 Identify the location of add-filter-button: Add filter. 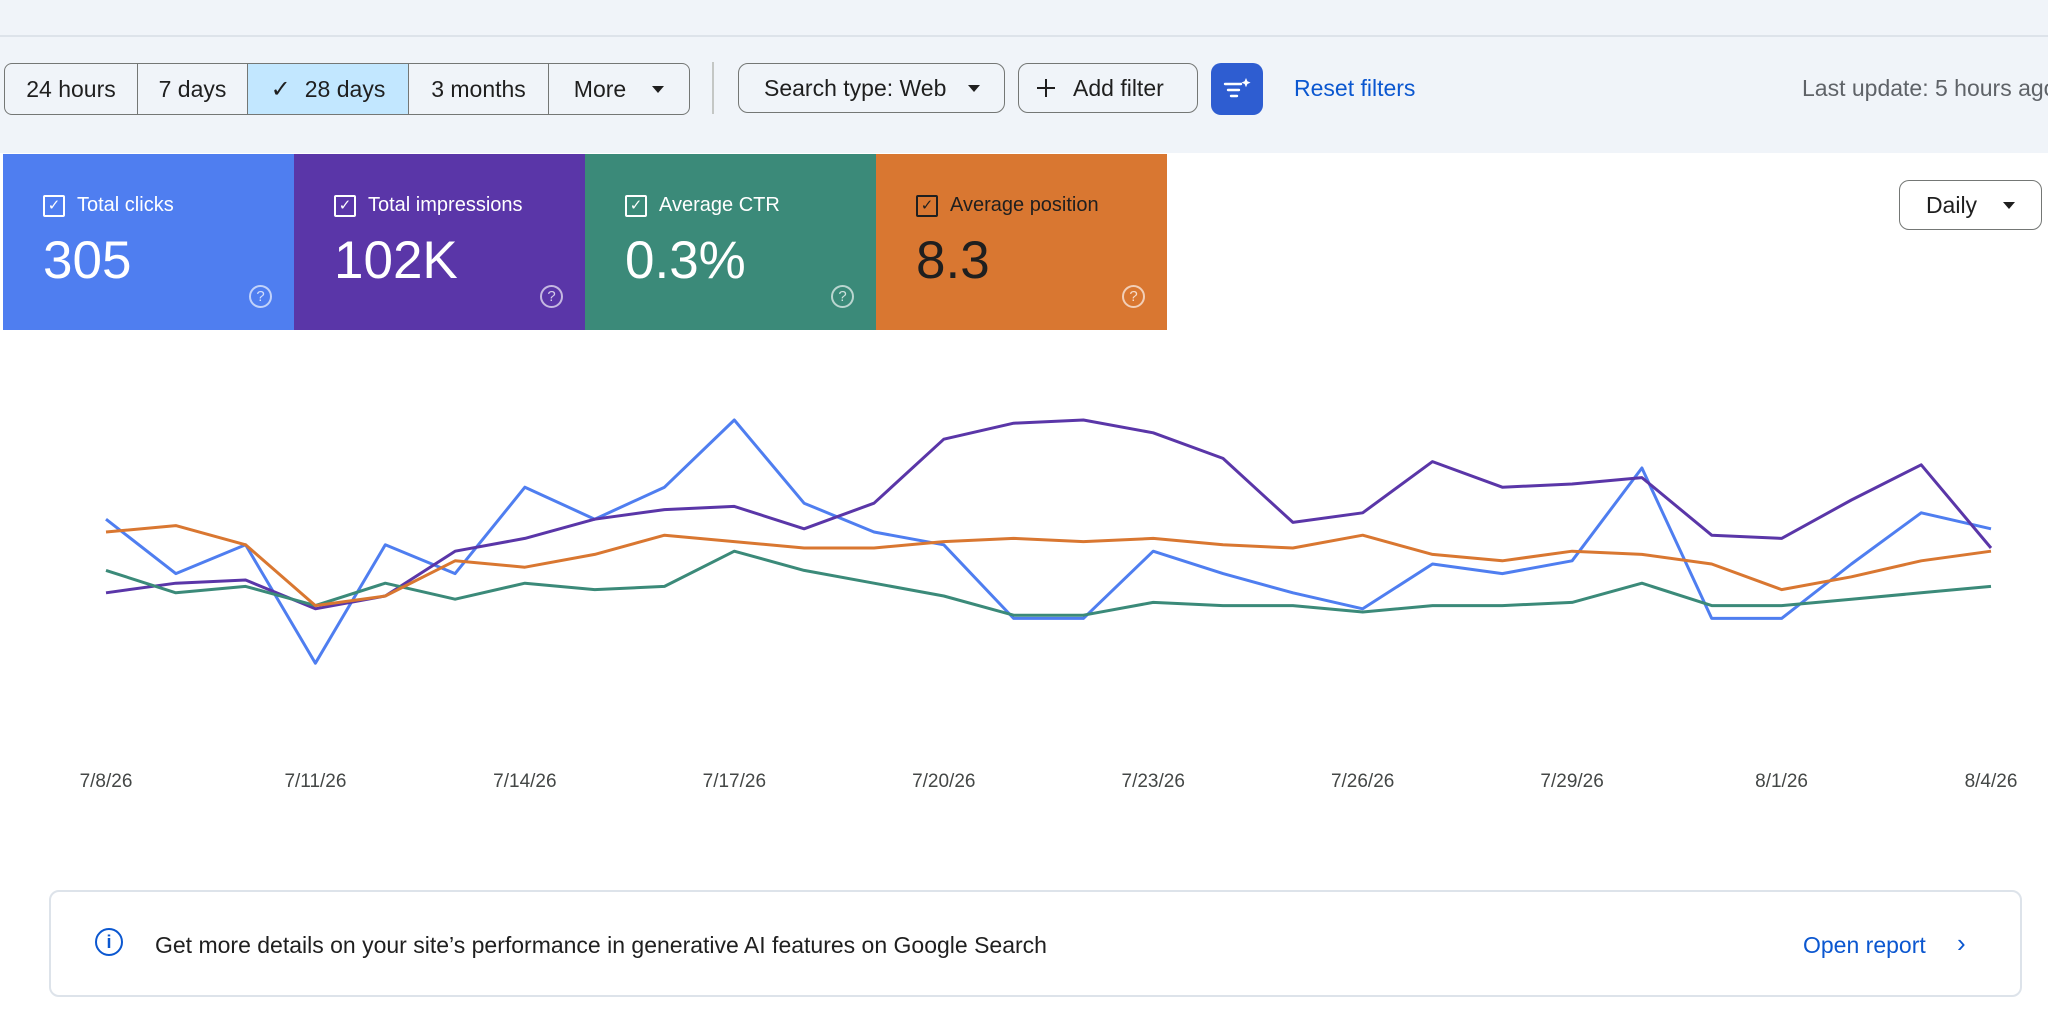
(1108, 88).